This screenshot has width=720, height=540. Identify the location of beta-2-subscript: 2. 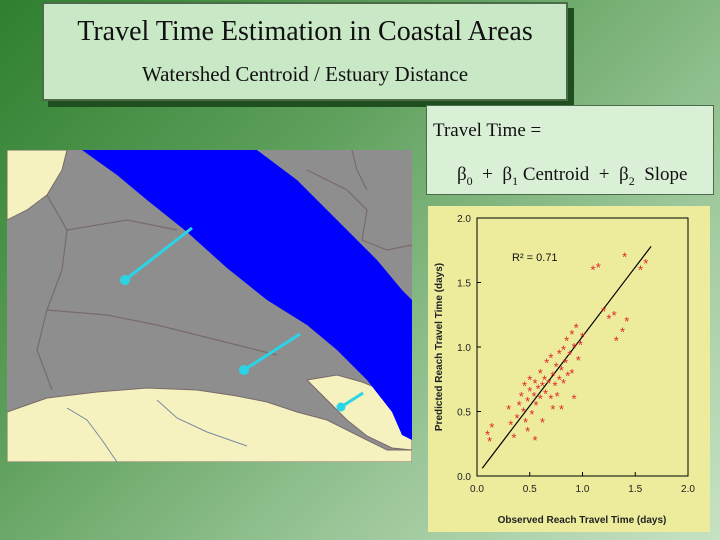
(631, 180).